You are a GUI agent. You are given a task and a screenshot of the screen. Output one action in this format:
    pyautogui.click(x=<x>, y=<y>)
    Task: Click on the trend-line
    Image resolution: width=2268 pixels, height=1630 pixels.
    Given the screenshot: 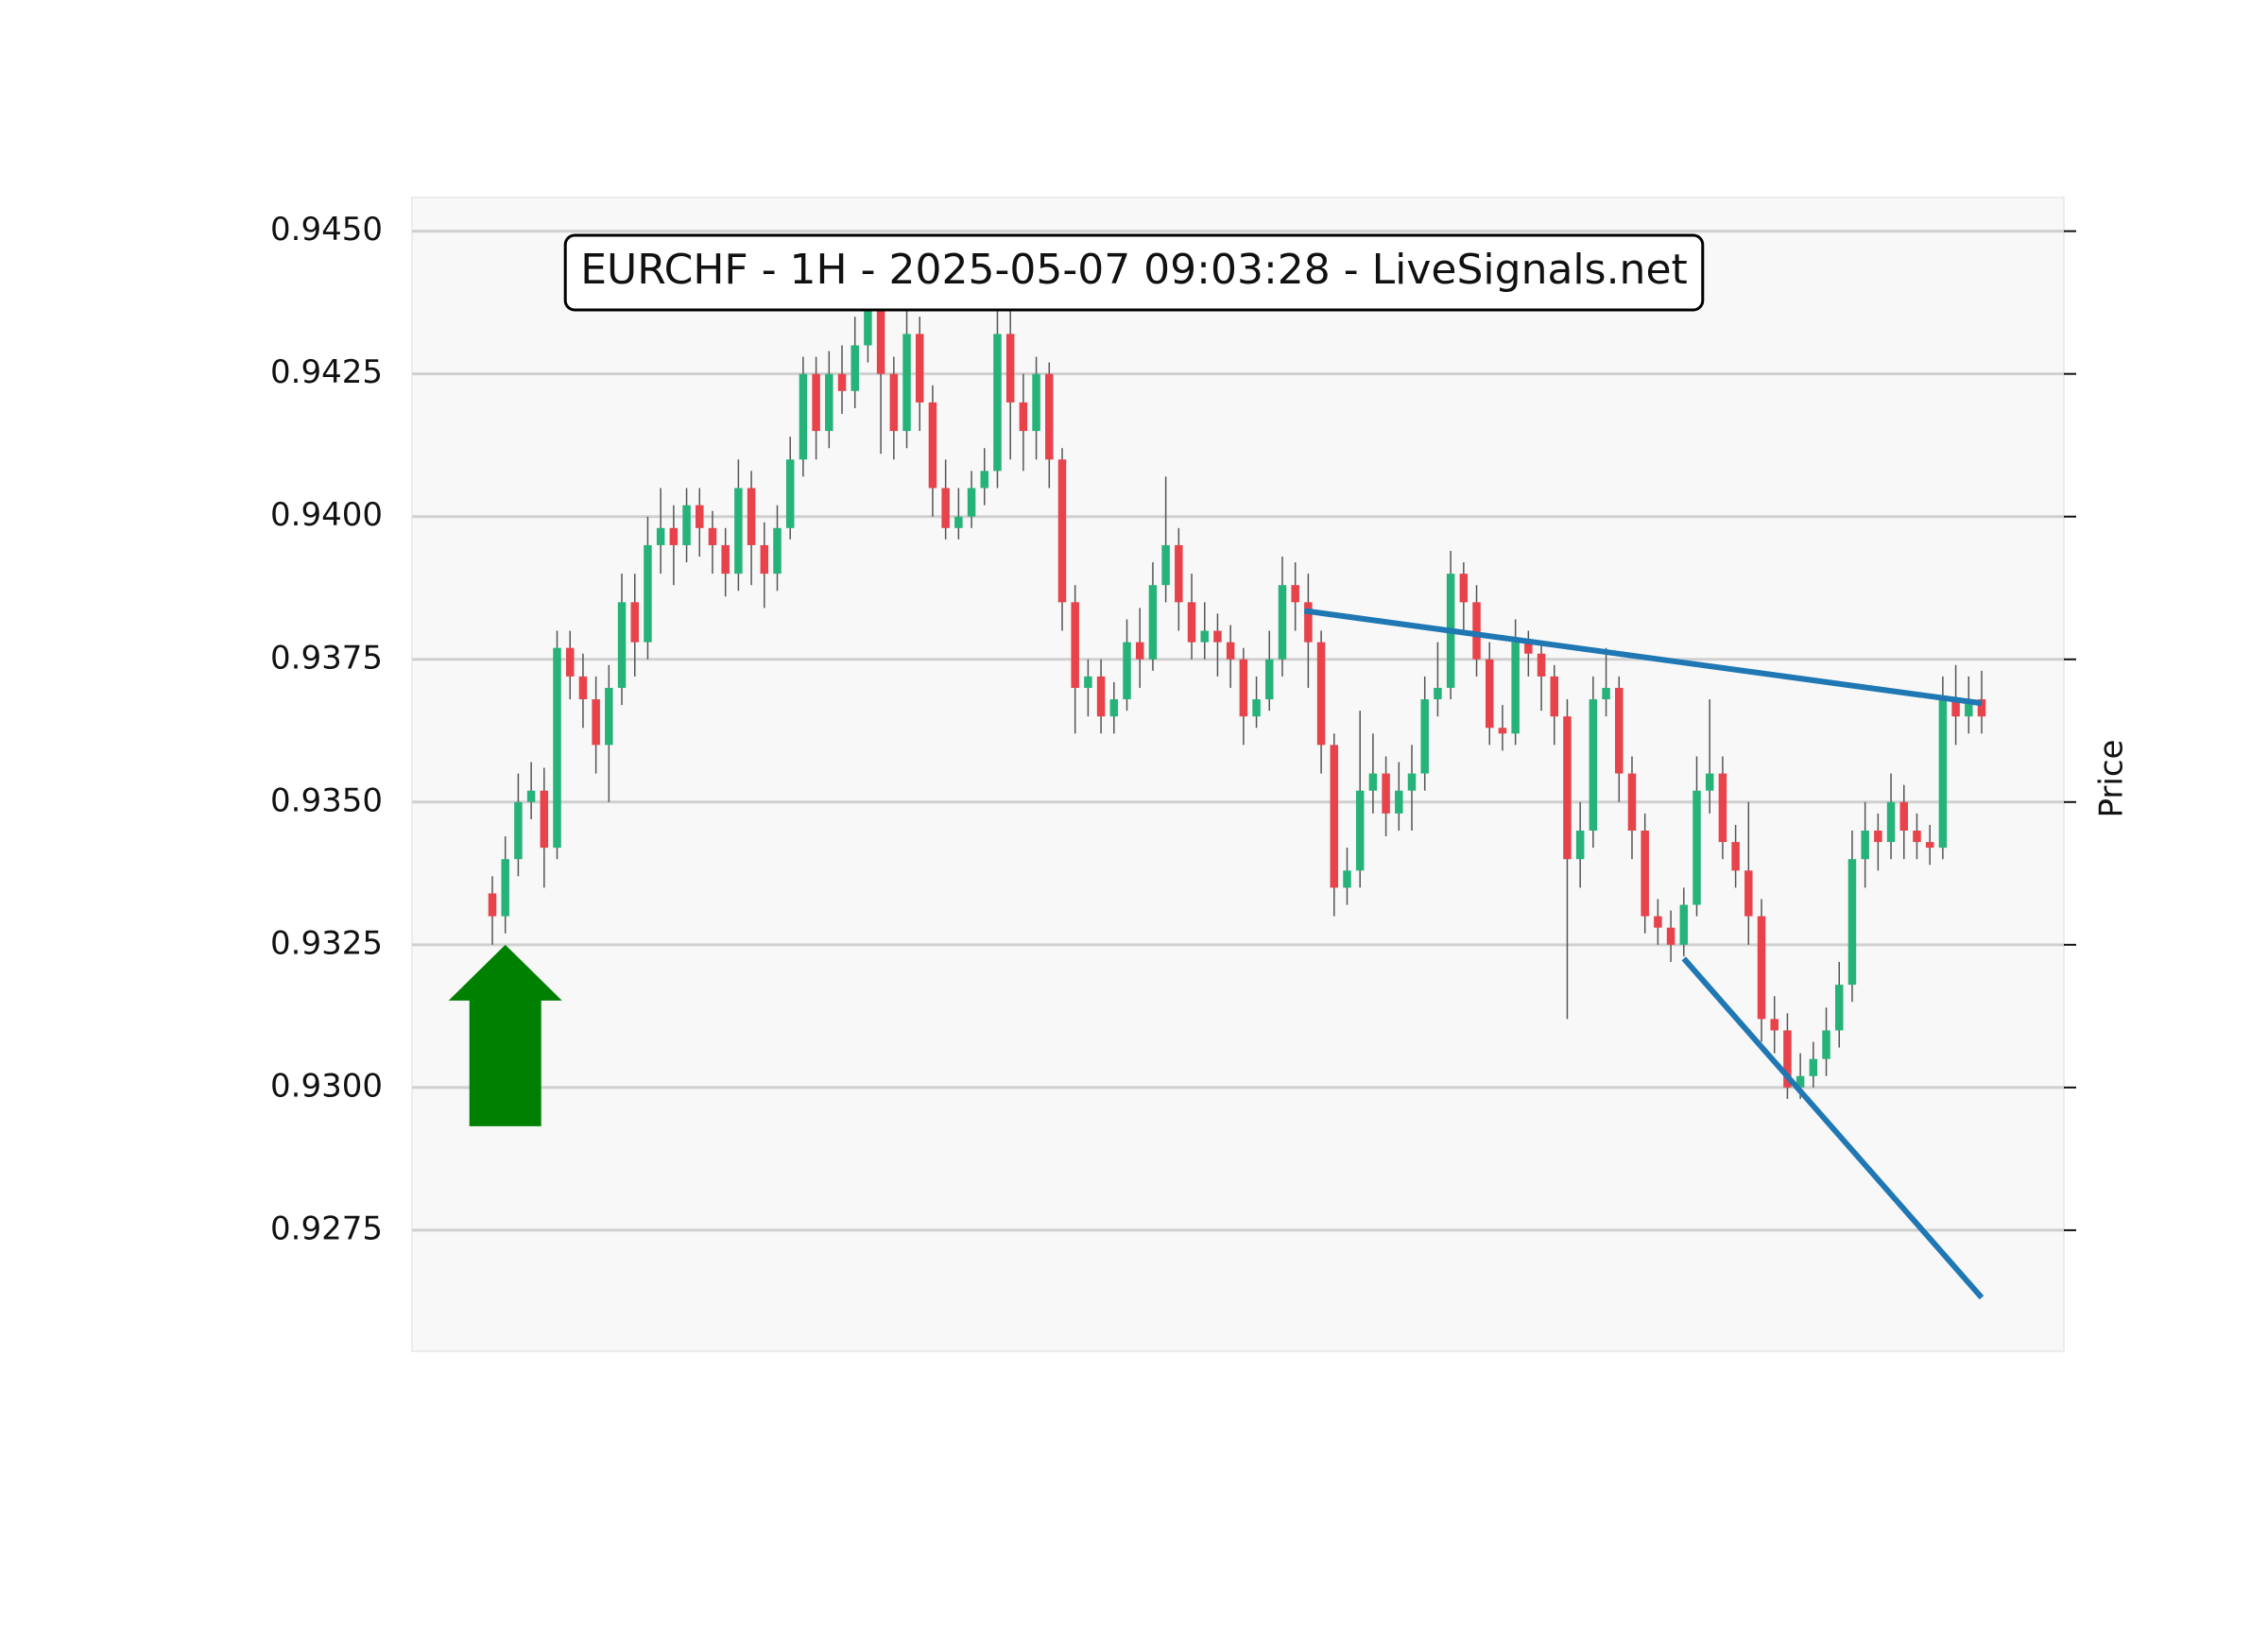 What is the action you would take?
    pyautogui.click(x=1643, y=658)
    